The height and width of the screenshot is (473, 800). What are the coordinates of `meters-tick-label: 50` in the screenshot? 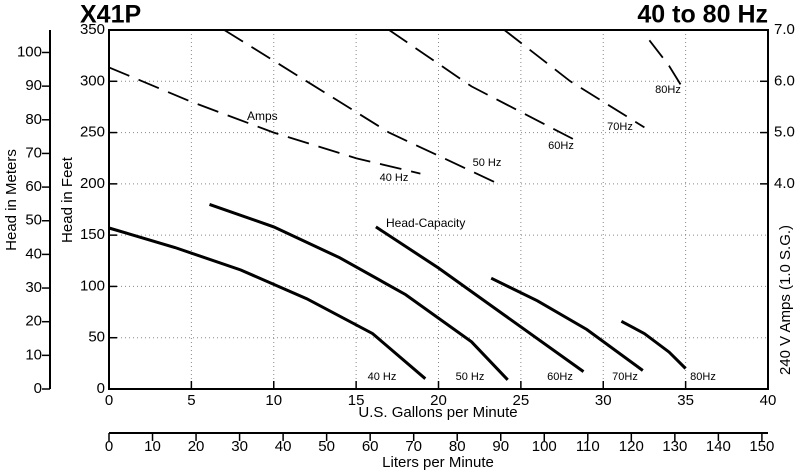 It's located at (33, 220).